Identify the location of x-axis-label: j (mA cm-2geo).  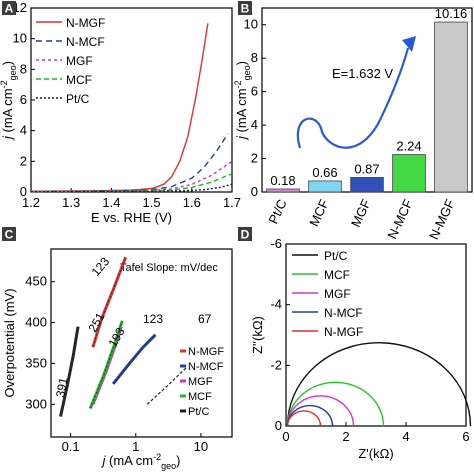
(141, 461).